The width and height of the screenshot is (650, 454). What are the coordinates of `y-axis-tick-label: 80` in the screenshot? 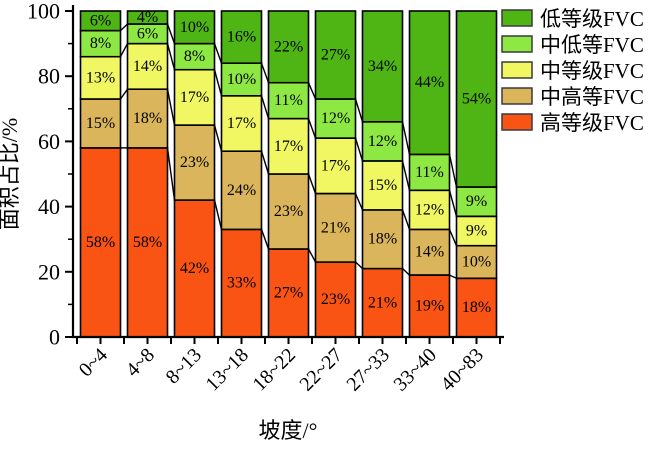 It's located at (49, 76).